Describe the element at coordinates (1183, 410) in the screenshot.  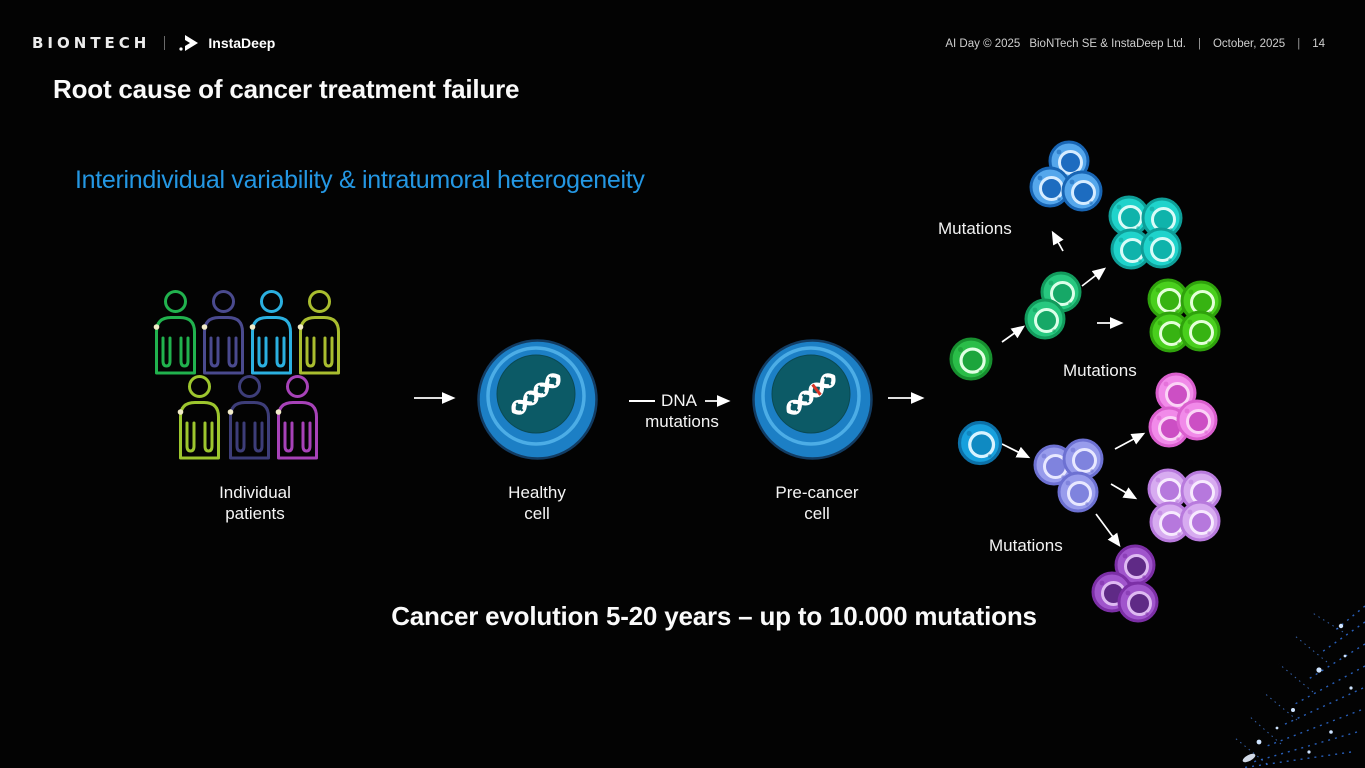
I see `cell-cluster-pink` at that location.